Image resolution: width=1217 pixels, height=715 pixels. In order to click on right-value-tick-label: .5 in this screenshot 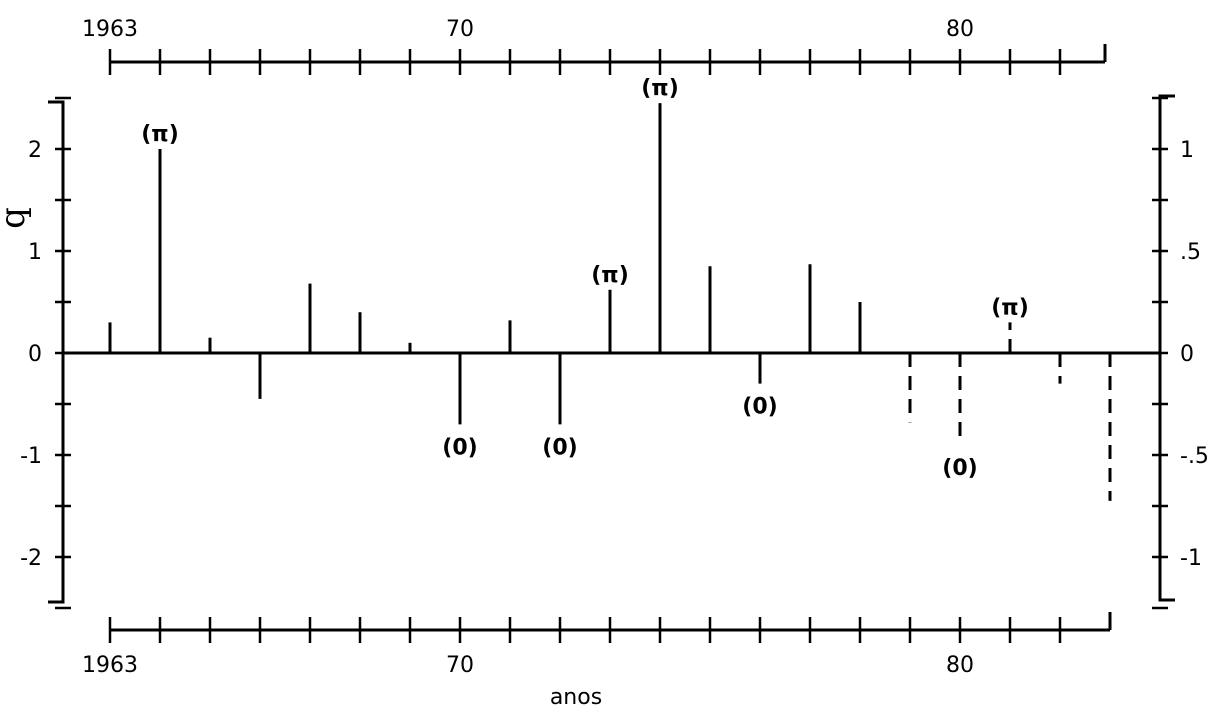, I will do `click(1190, 252)`.